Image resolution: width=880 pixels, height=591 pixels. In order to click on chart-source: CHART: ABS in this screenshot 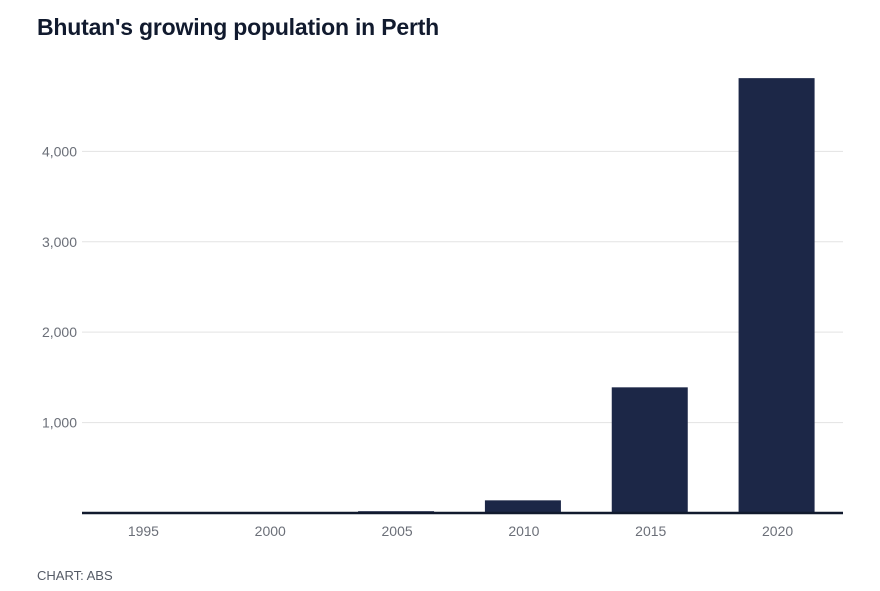, I will do `click(75, 575)`.